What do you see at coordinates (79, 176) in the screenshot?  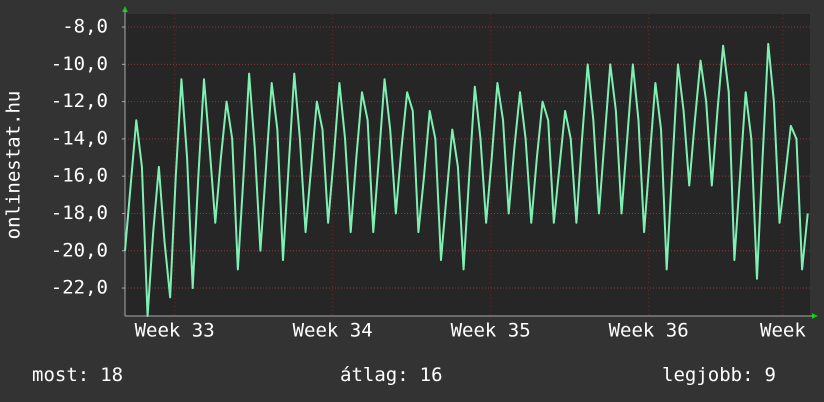 I see `y-tick-label: -16,0` at bounding box center [79, 176].